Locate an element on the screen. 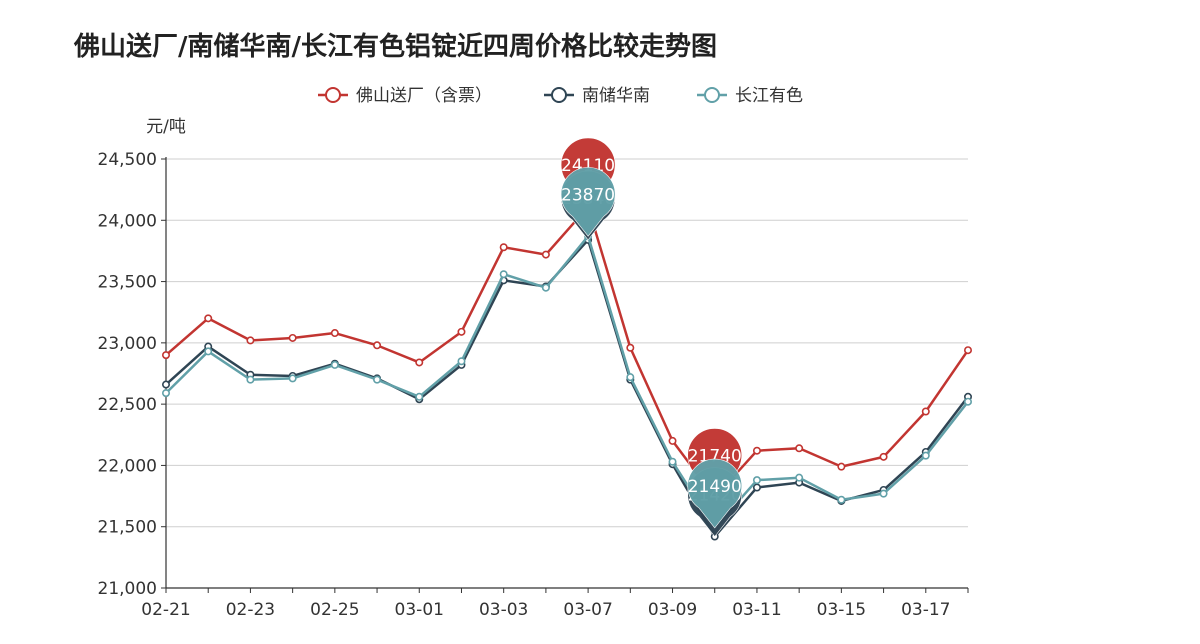 The image size is (1200, 644). y-tick-label: 24,000 is located at coordinates (127, 221).